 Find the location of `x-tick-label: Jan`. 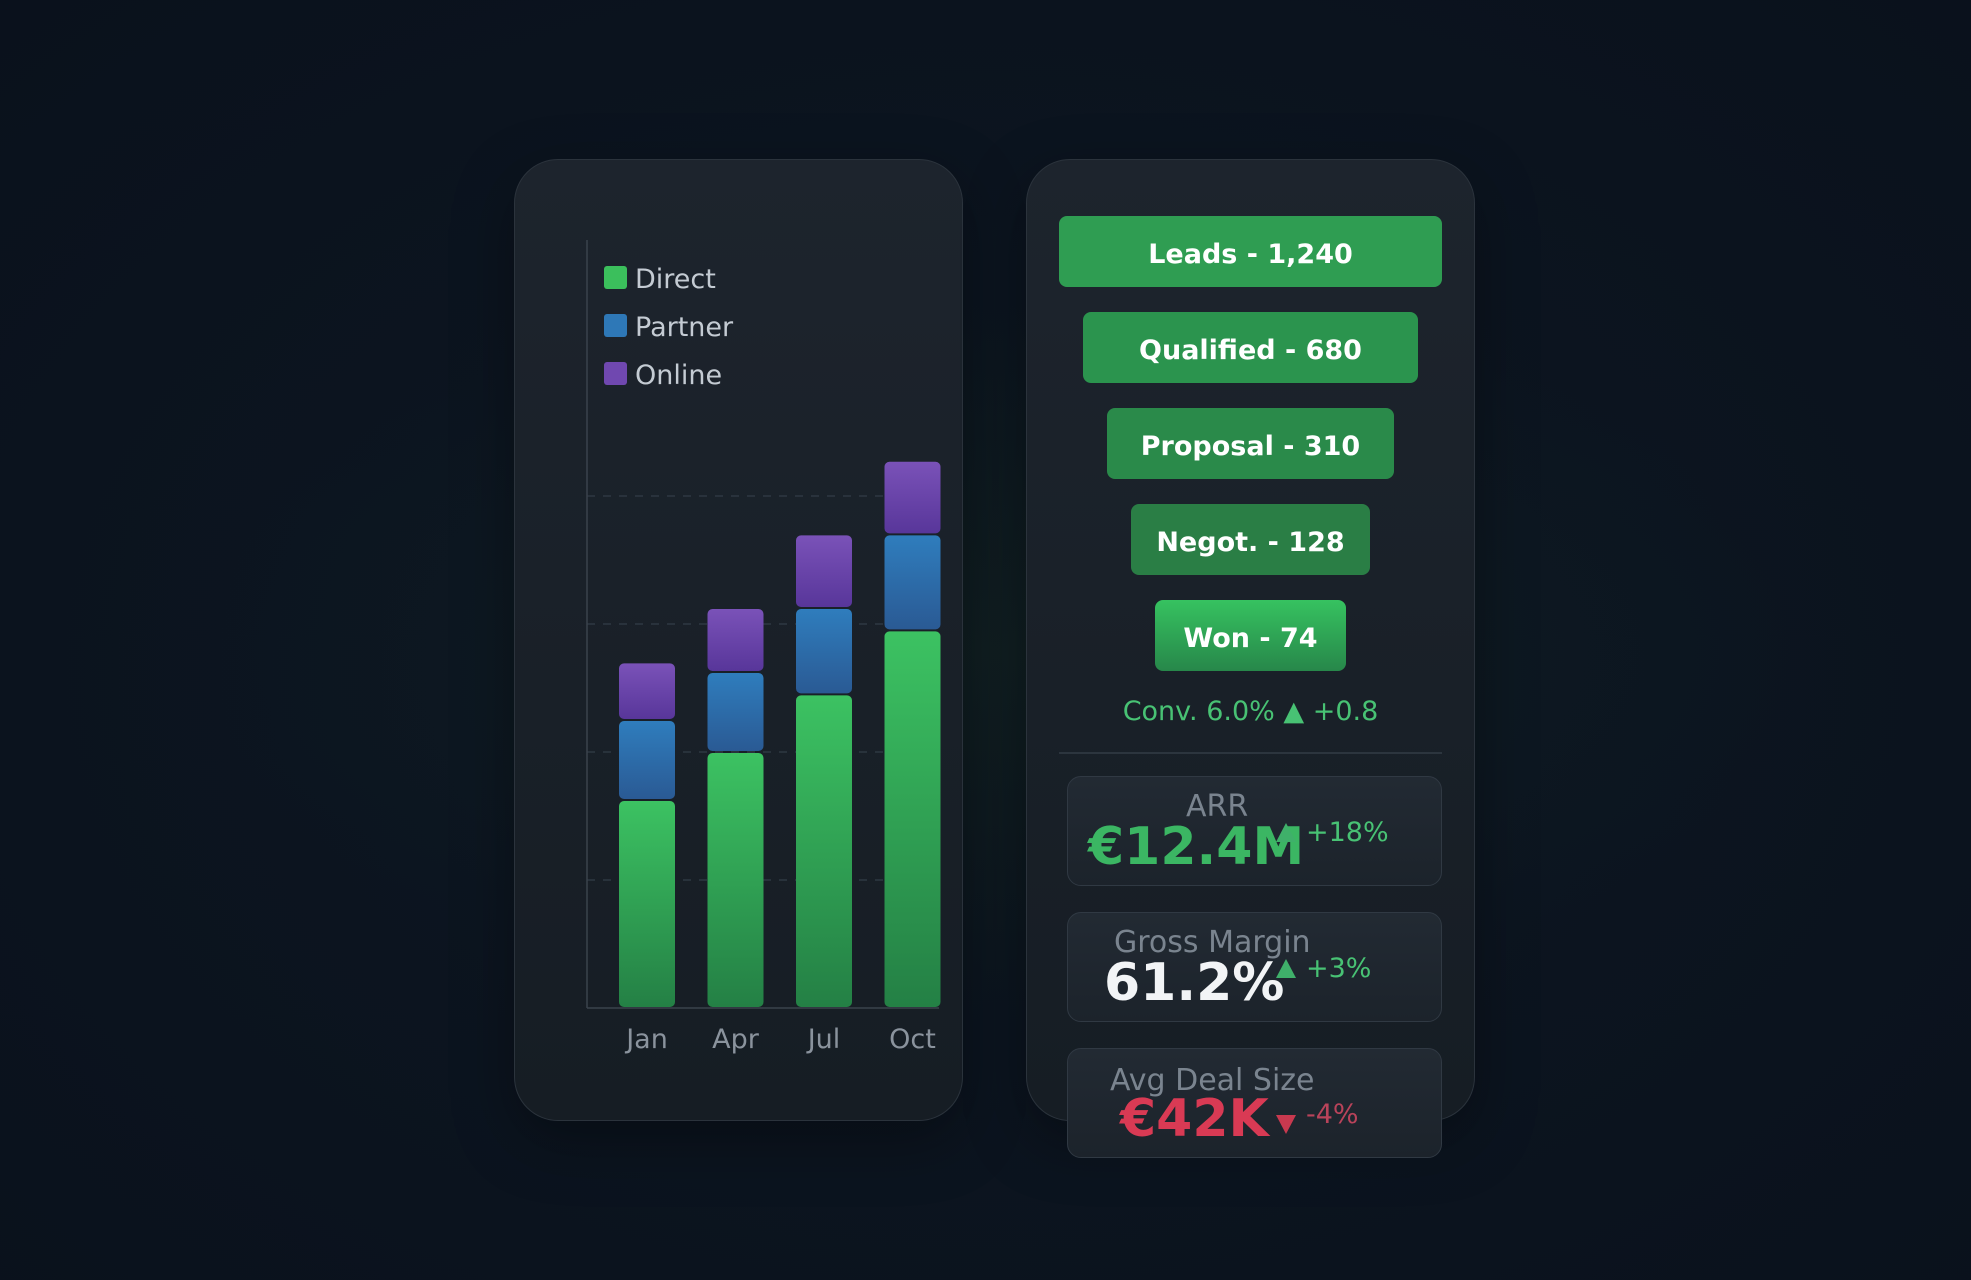

x-tick-label: Jan is located at coordinates (646, 1039).